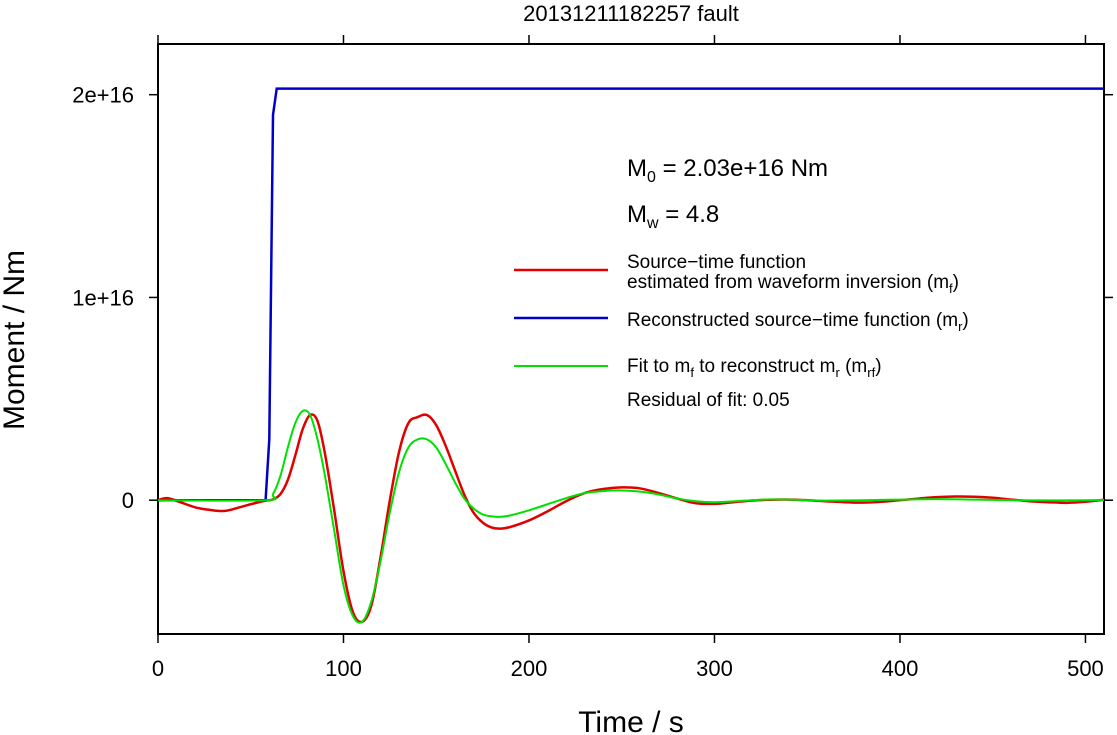 The image size is (1117, 735). What do you see at coordinates (853, 366) in the screenshot?
I see `legend-mrf-mid2: (m` at bounding box center [853, 366].